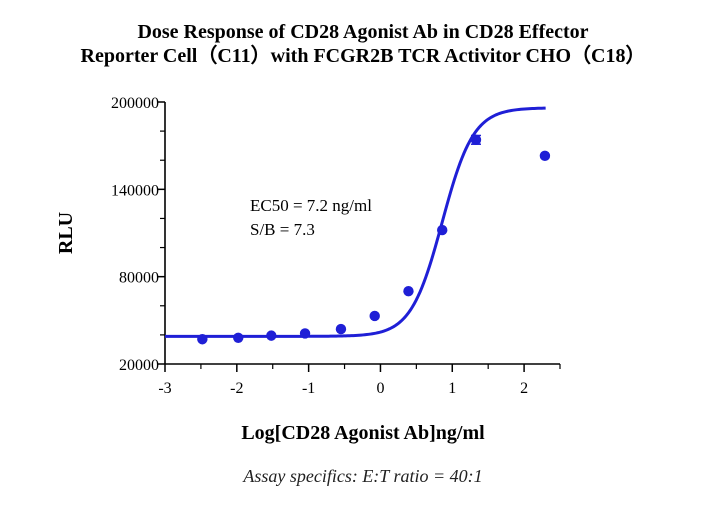  Describe the element at coordinates (308, 388) in the screenshot. I see `x-tick-label: -1` at that location.